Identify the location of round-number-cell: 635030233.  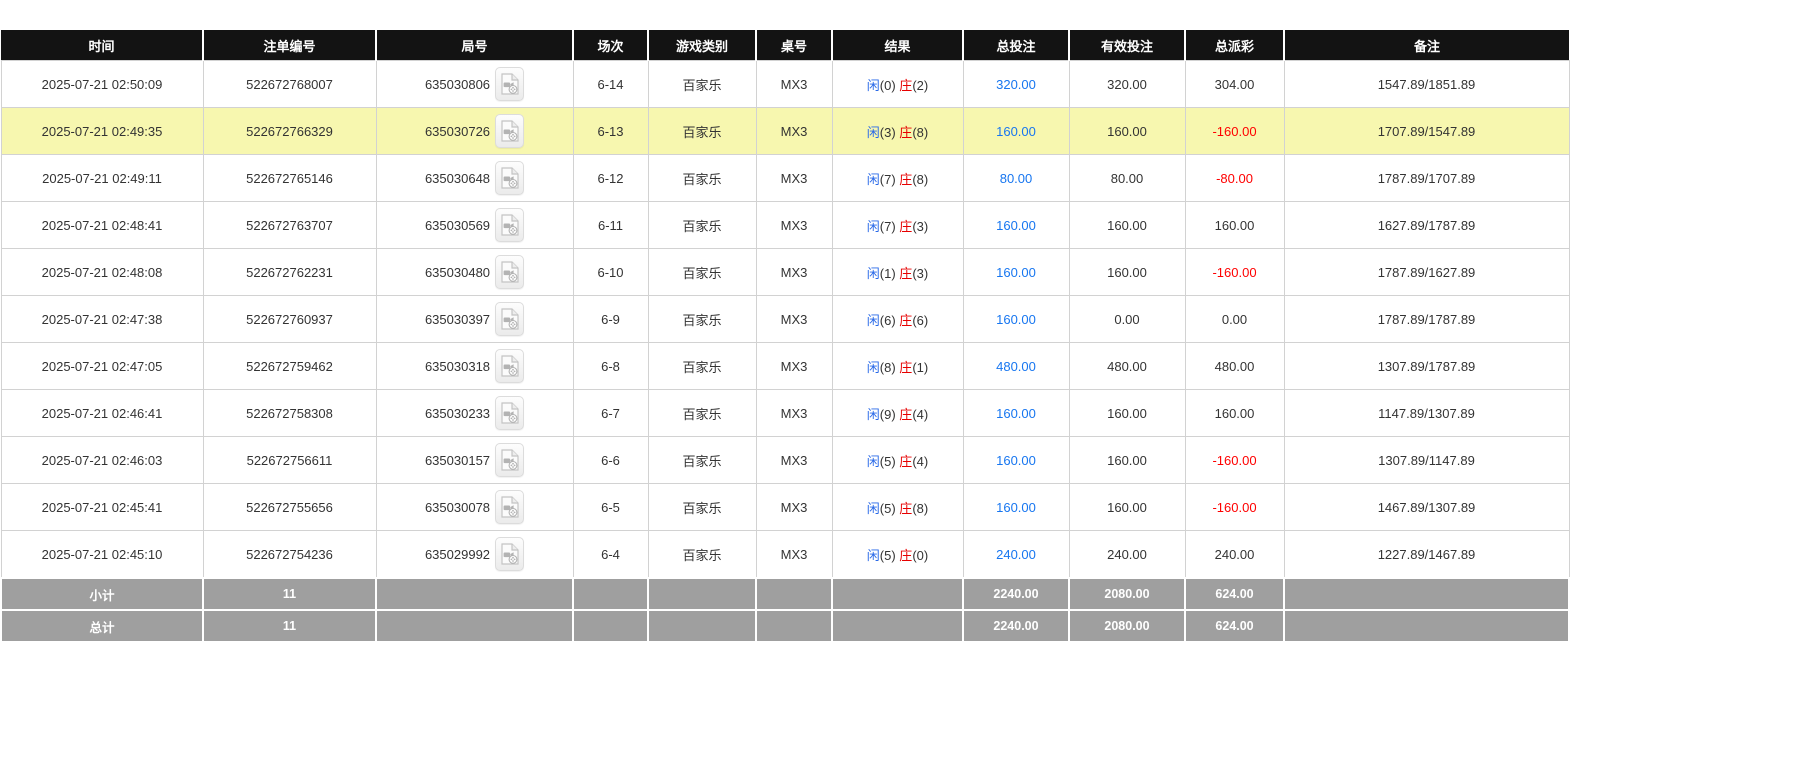
(474, 413).